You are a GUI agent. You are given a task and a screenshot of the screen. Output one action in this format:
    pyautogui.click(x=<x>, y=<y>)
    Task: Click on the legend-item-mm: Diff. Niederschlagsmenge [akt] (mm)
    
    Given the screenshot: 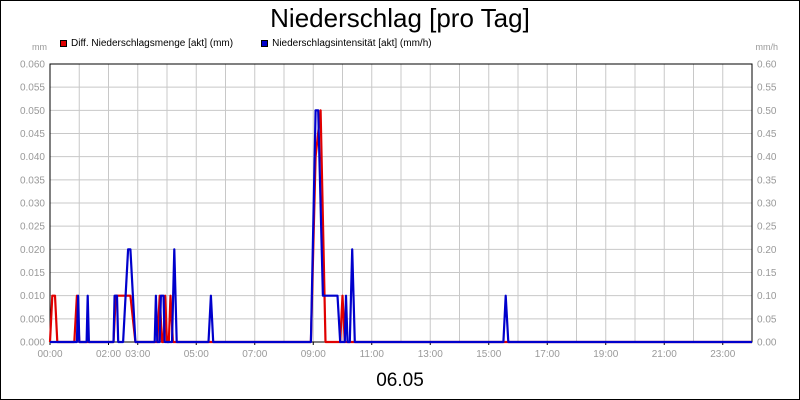 What is the action you would take?
    pyautogui.click(x=146, y=43)
    